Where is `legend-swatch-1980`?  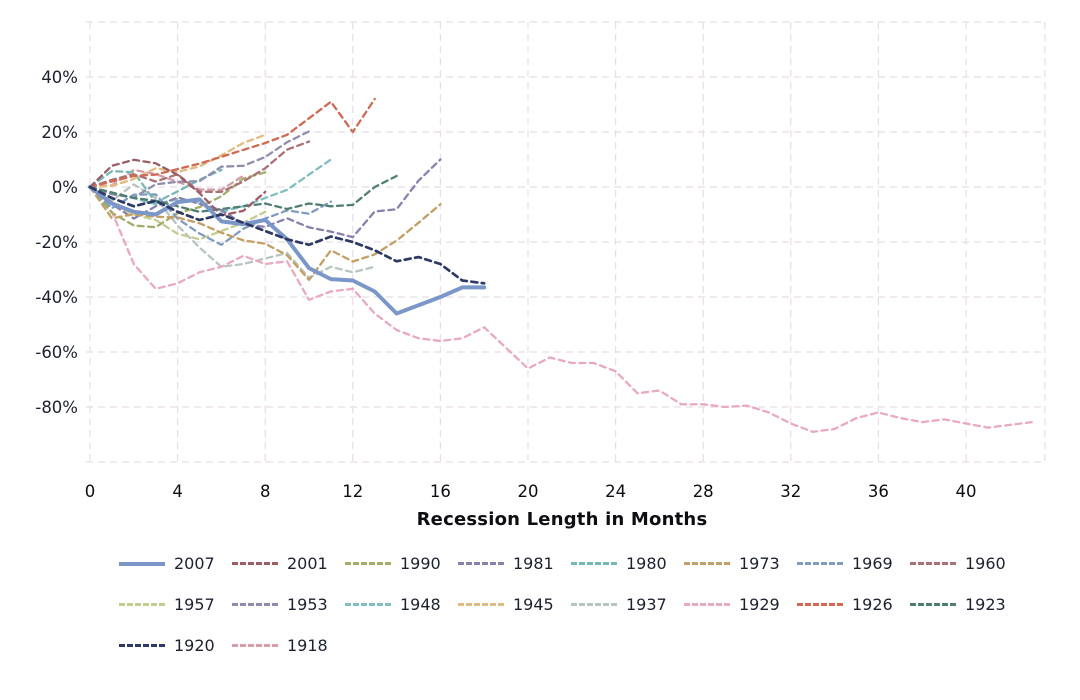
legend-swatch-1980 is located at coordinates (594, 563).